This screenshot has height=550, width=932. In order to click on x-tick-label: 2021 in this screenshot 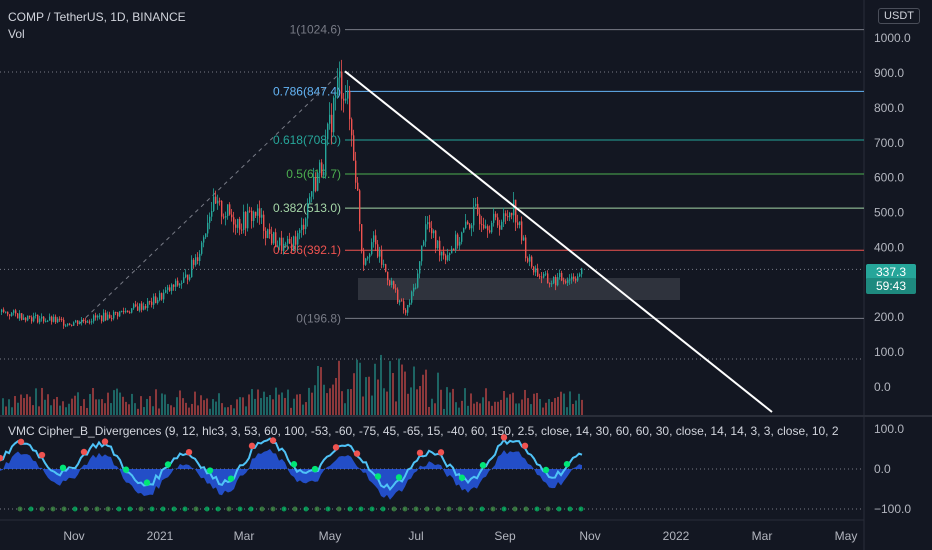, I will do `click(160, 536)`.